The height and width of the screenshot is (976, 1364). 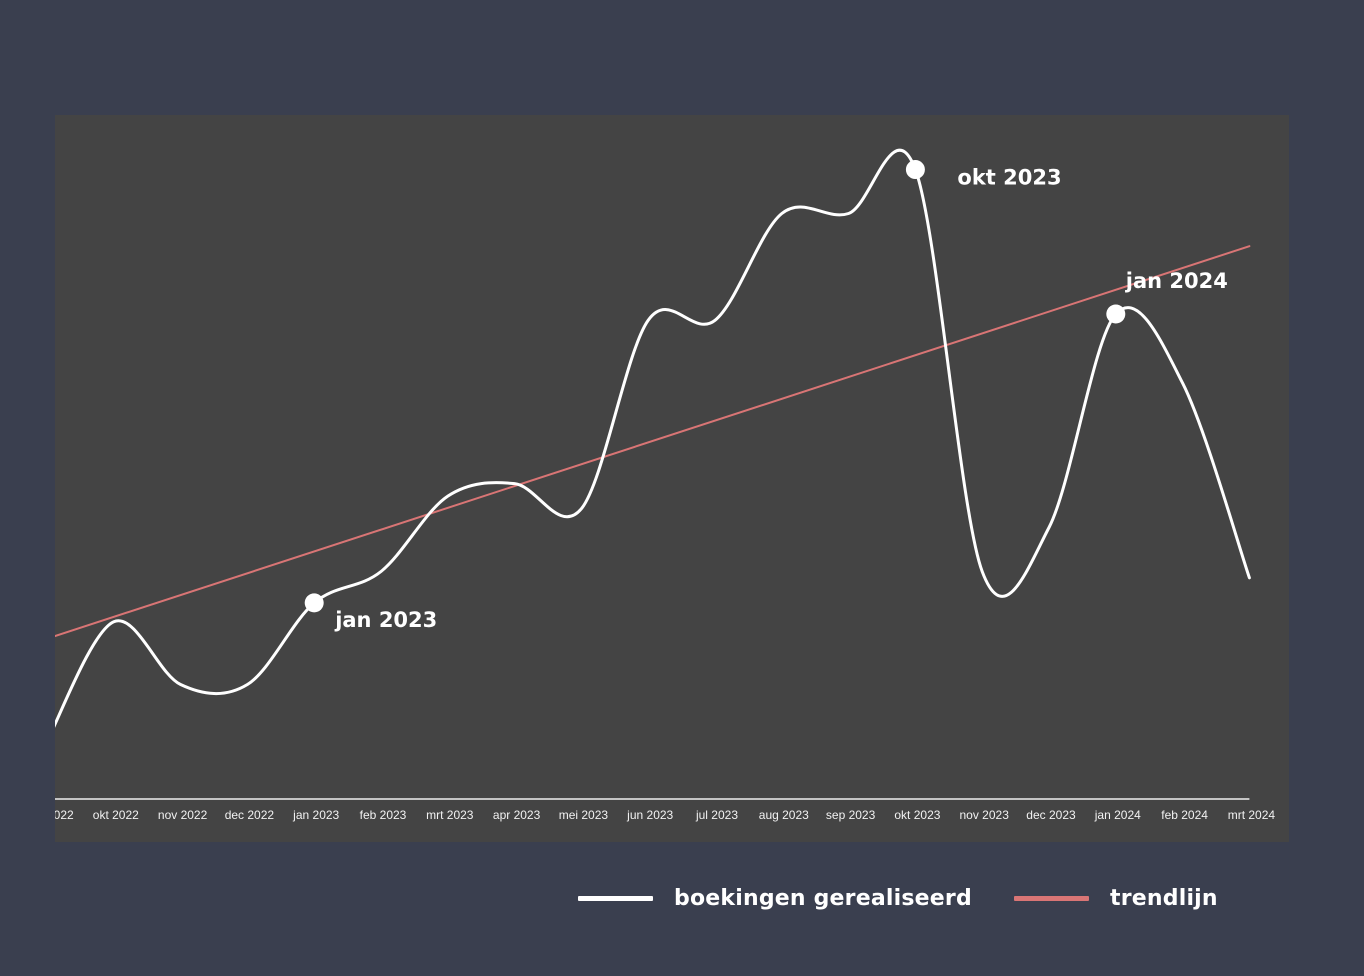 What do you see at coordinates (584, 815) in the screenshot?
I see `x-tick-label: mei 2023` at bounding box center [584, 815].